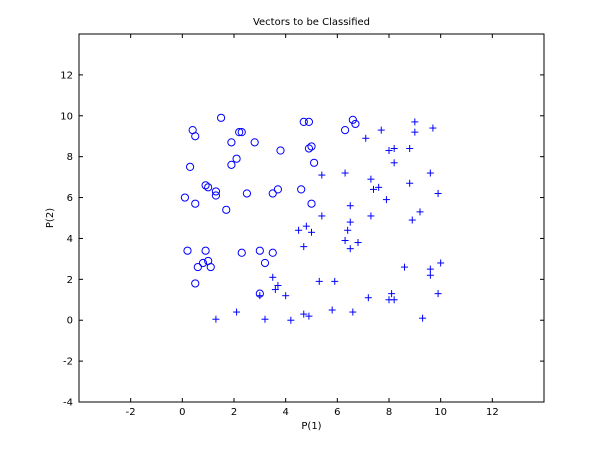  Describe the element at coordinates (70, 321) in the screenshot. I see `y-tick-label: 0` at that location.